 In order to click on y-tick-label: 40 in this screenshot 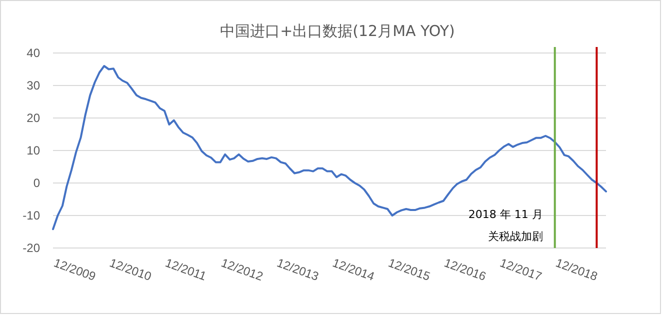, I will do `click(33, 53)`.